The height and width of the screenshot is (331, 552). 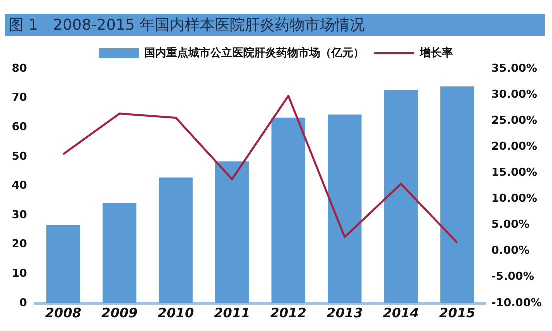 I want to click on y2-tick-label: 20.00%, so click(x=515, y=146).